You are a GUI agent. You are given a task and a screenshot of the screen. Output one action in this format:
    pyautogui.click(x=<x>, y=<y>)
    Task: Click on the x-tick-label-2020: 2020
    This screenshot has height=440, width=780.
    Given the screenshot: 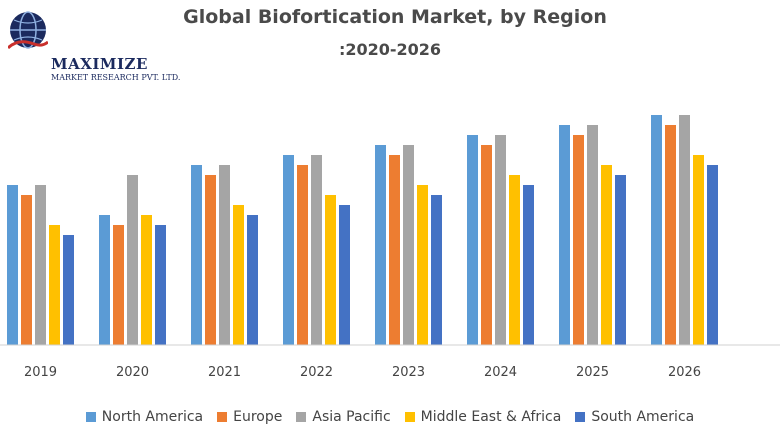 What is the action you would take?
    pyautogui.click(x=132, y=372)
    